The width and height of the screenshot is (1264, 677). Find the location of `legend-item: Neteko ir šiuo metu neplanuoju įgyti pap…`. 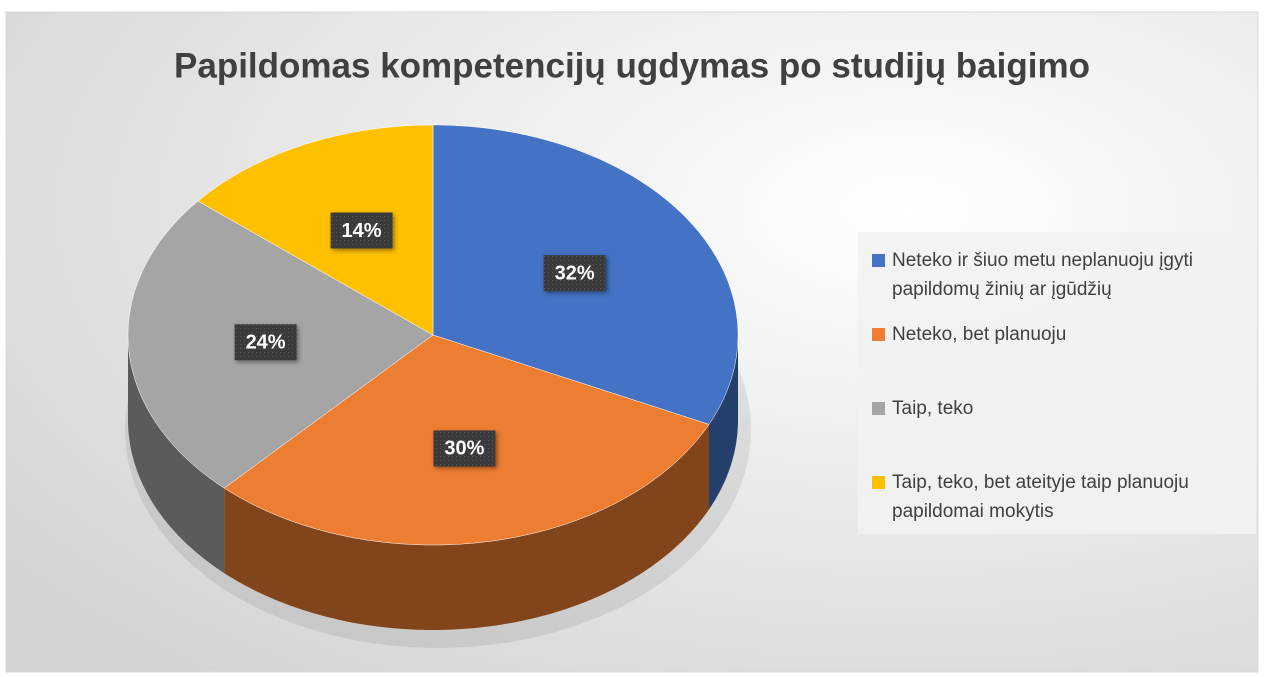

legend-item: Neteko ir šiuo metu neplanuoju įgyti pap… is located at coordinates (1060, 275).